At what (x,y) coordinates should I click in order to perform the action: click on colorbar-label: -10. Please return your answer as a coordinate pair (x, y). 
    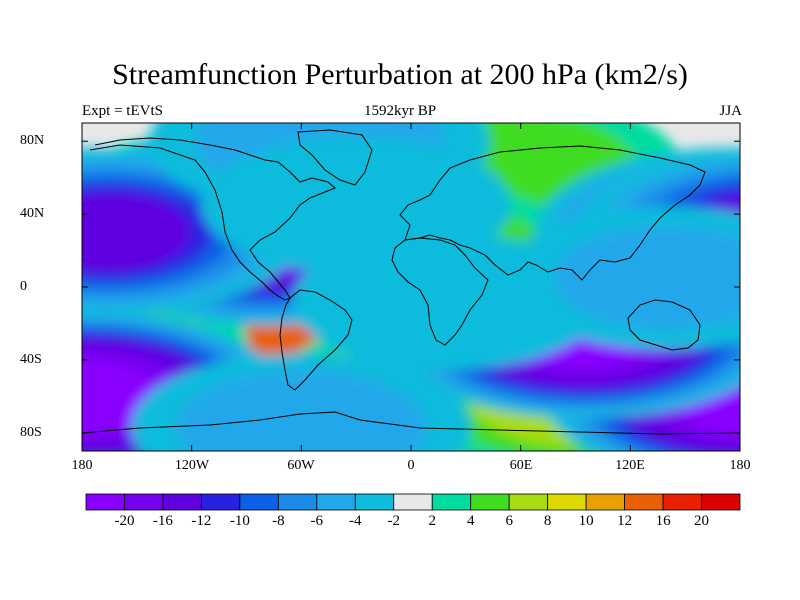
    Looking at the image, I should click on (239, 521).